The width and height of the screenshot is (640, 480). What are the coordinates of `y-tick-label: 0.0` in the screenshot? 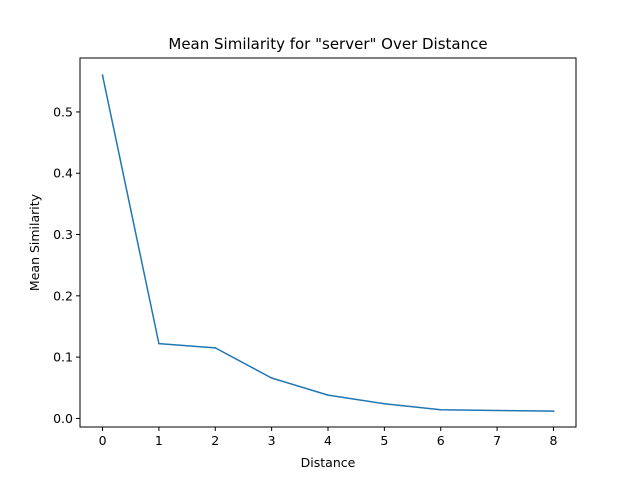 It's located at (63, 418).